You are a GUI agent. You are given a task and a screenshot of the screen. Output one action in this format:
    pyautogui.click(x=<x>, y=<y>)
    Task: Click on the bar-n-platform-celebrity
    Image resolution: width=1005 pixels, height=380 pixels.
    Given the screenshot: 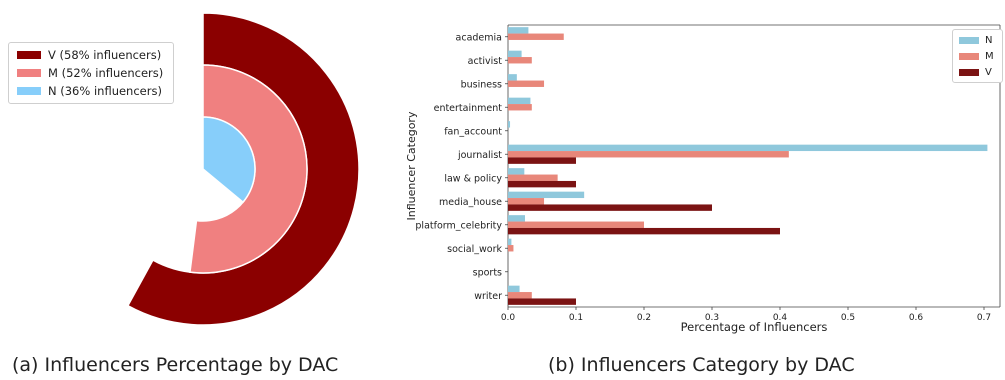 What is the action you would take?
    pyautogui.click(x=516, y=218)
    